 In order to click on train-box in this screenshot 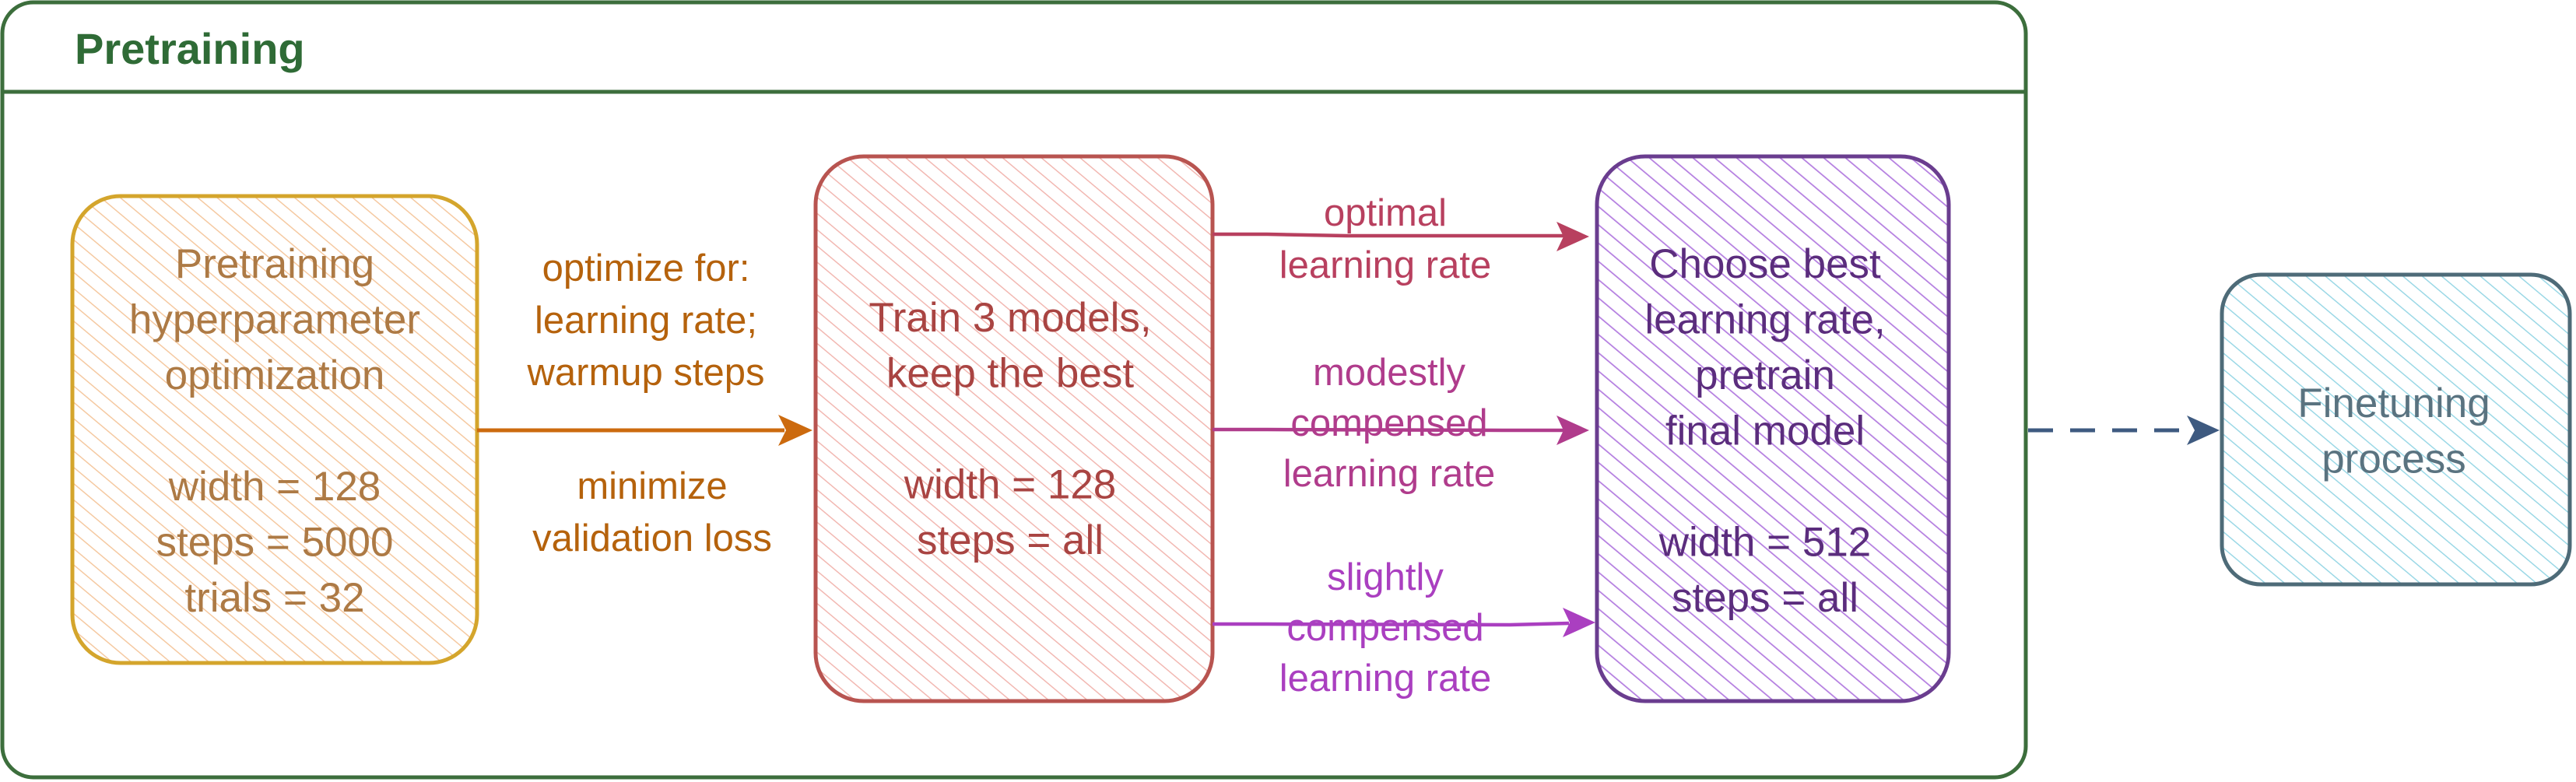, I will do `click(1014, 428)`.